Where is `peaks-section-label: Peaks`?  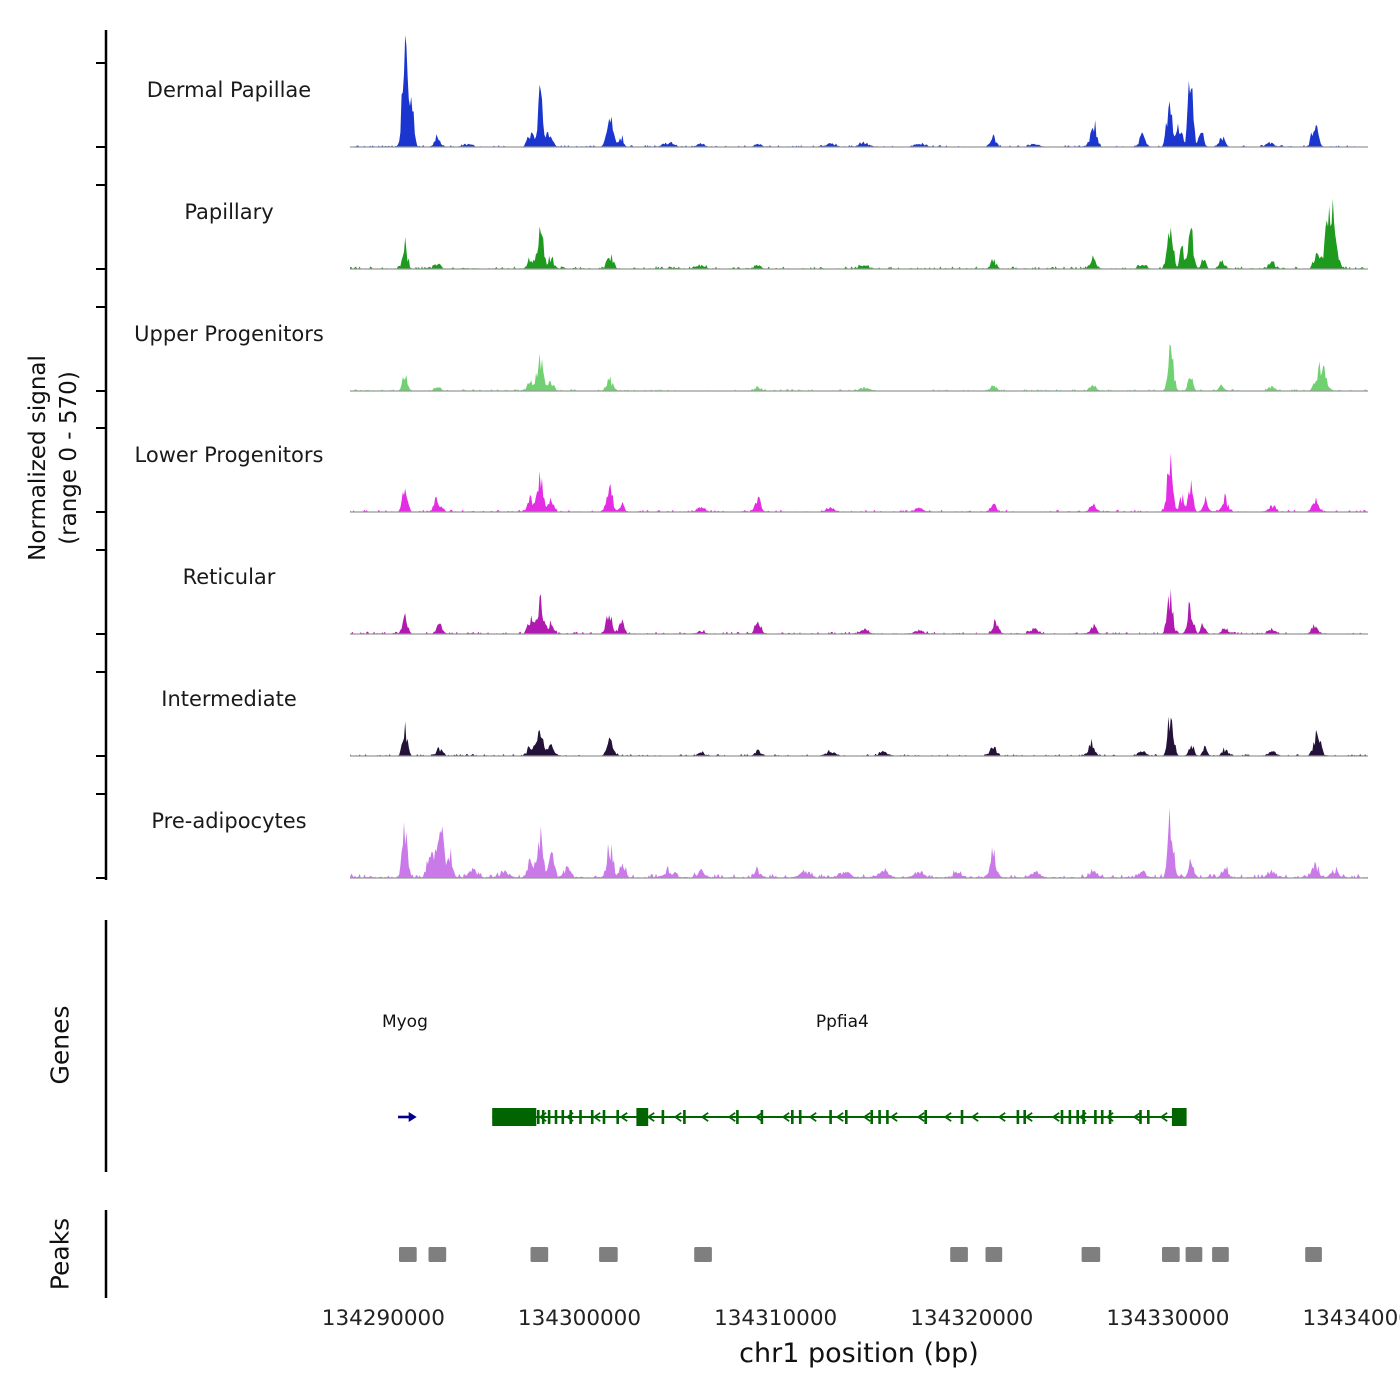
peaks-section-label: Peaks is located at coordinates (60, 1254).